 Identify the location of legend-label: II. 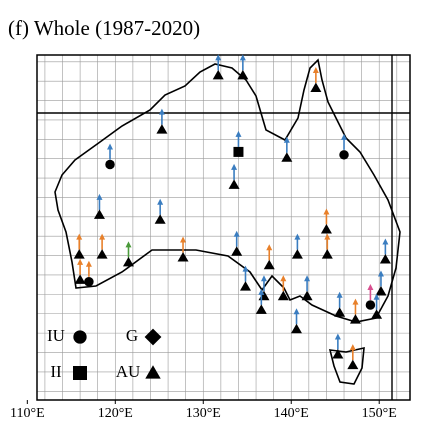
(56, 371).